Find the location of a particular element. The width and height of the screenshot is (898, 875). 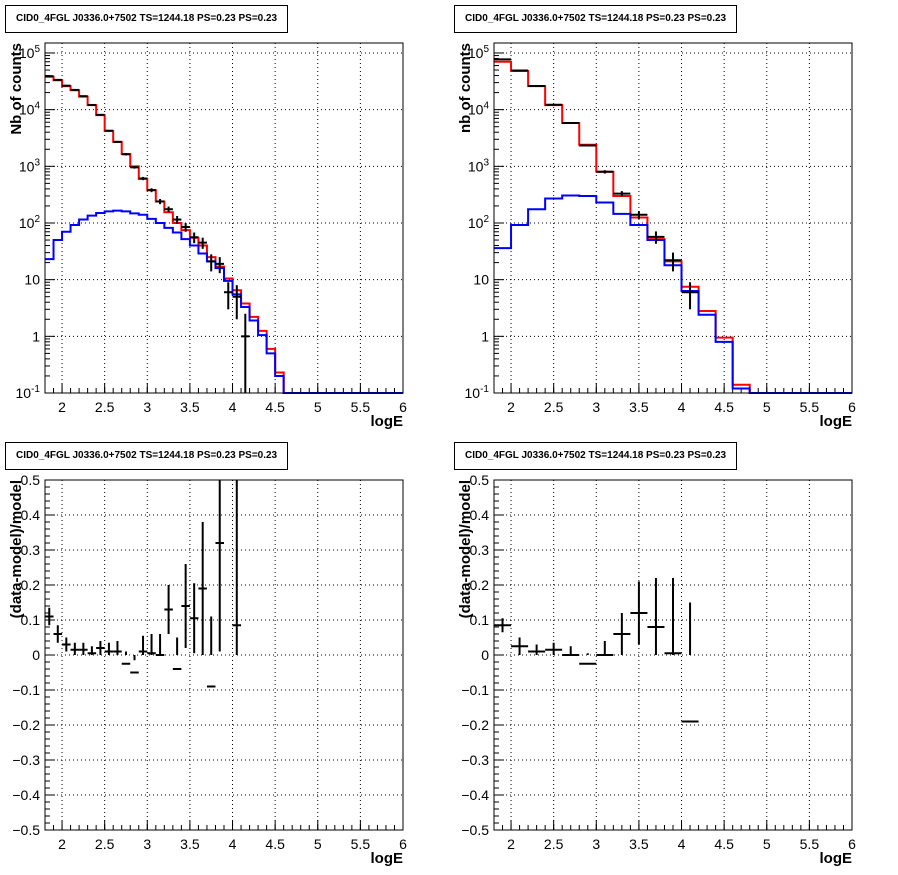

y-axis-title: Nb of counts is located at coordinates (16, 89).